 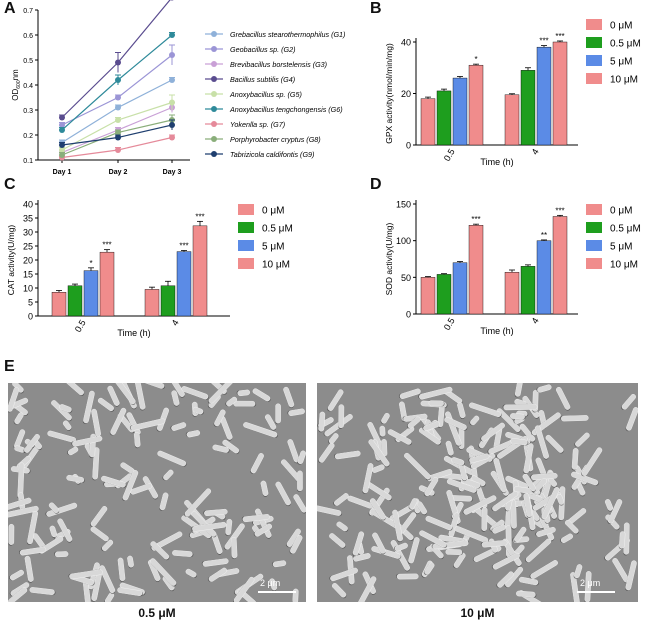 I want to click on panel-letter-b: B, so click(x=376, y=8).